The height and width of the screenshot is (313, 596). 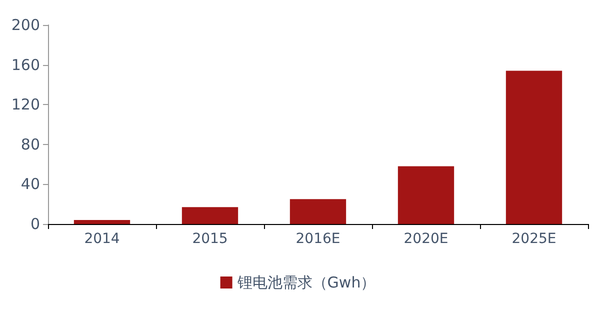 I want to click on x-tick-label: 2025E, so click(x=534, y=239).